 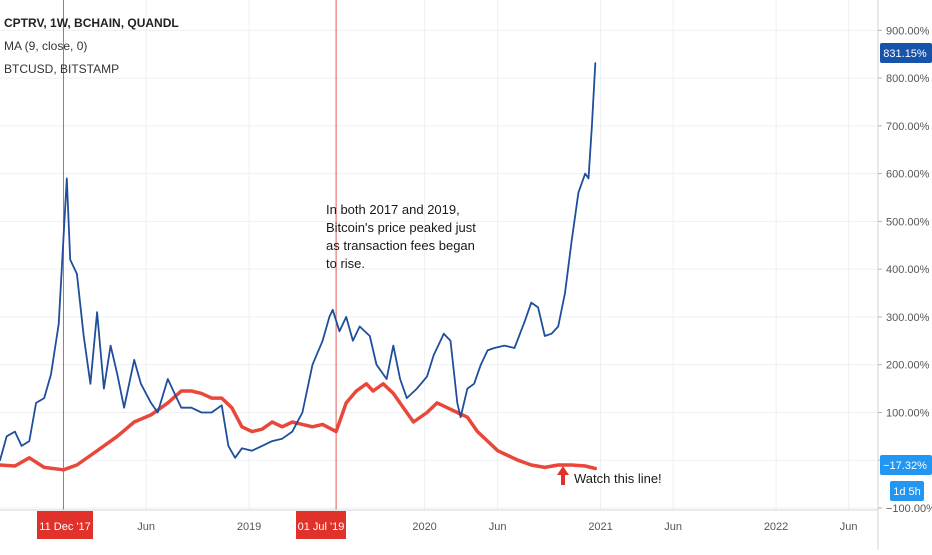 What do you see at coordinates (908, 366) in the screenshot?
I see `y-tick-label: 200.00%` at bounding box center [908, 366].